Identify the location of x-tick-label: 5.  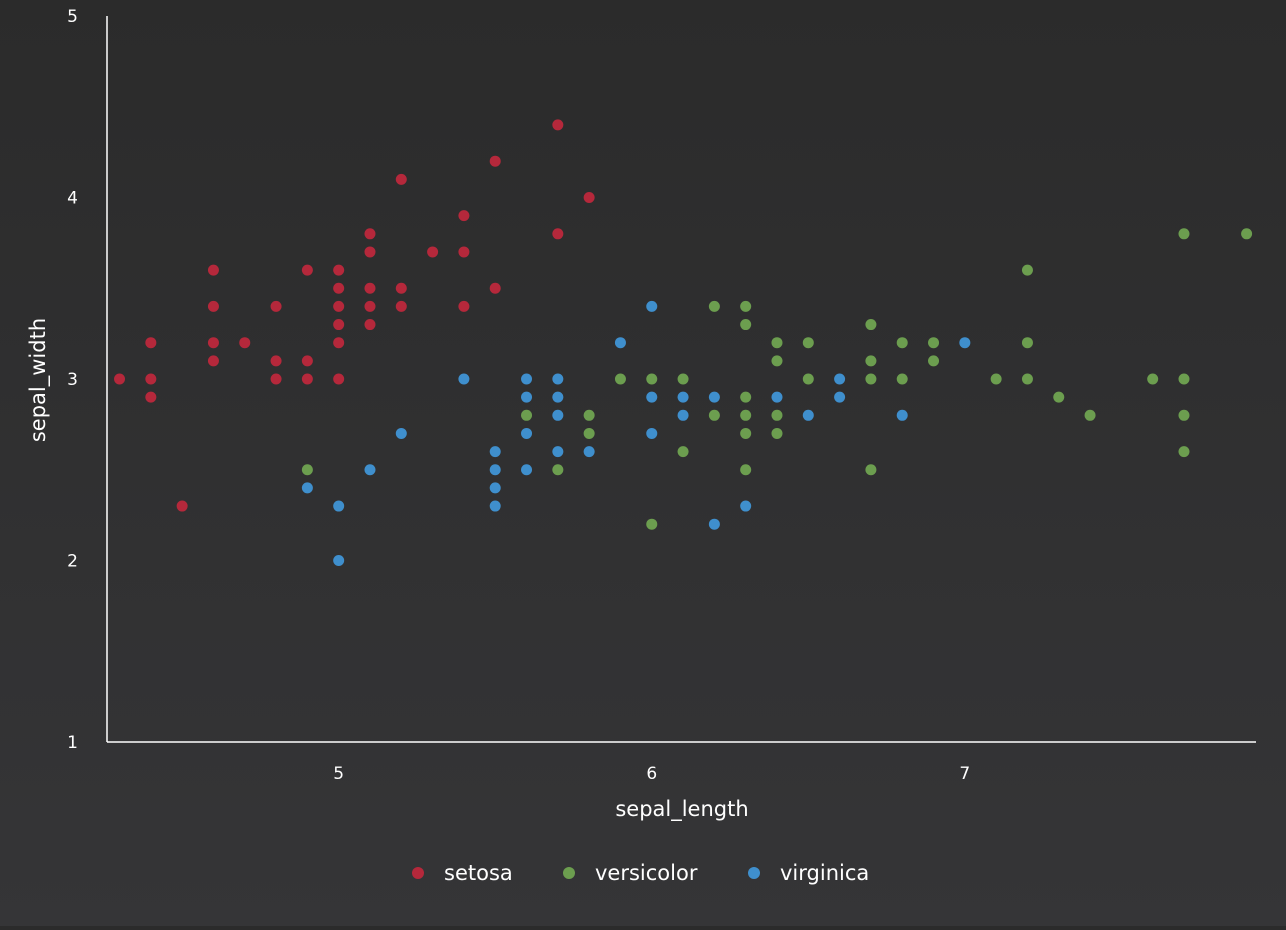
(338, 774).